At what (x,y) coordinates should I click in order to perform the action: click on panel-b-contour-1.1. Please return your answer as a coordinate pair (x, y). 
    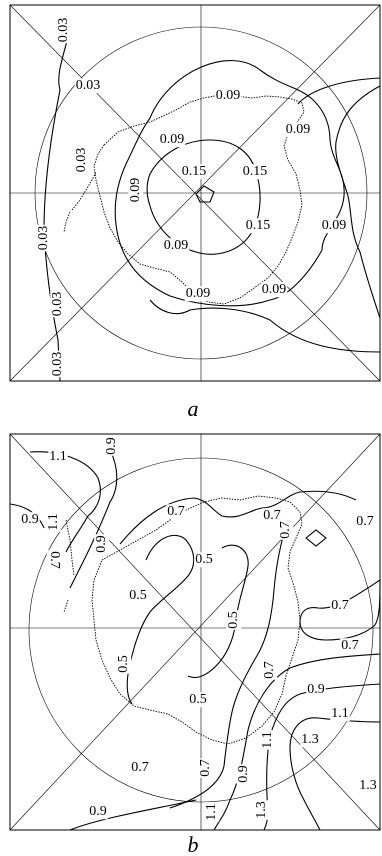
    Looking at the image, I should click on (65, 502).